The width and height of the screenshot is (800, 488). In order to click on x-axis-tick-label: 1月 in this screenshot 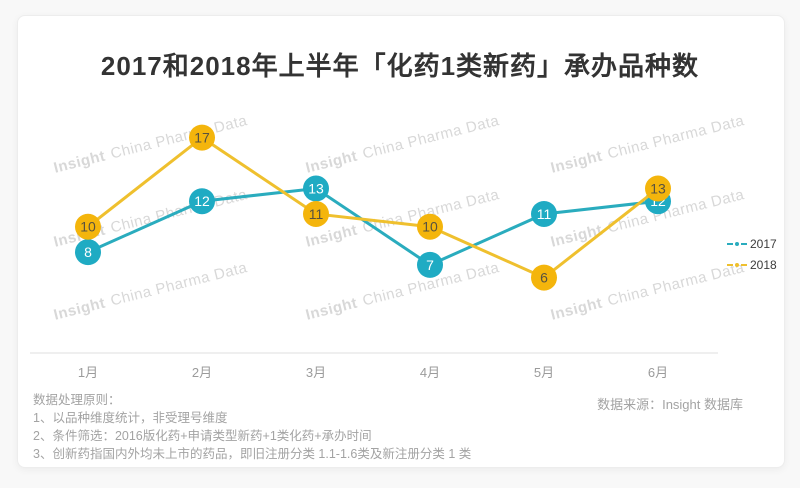, I will do `click(88, 372)`.